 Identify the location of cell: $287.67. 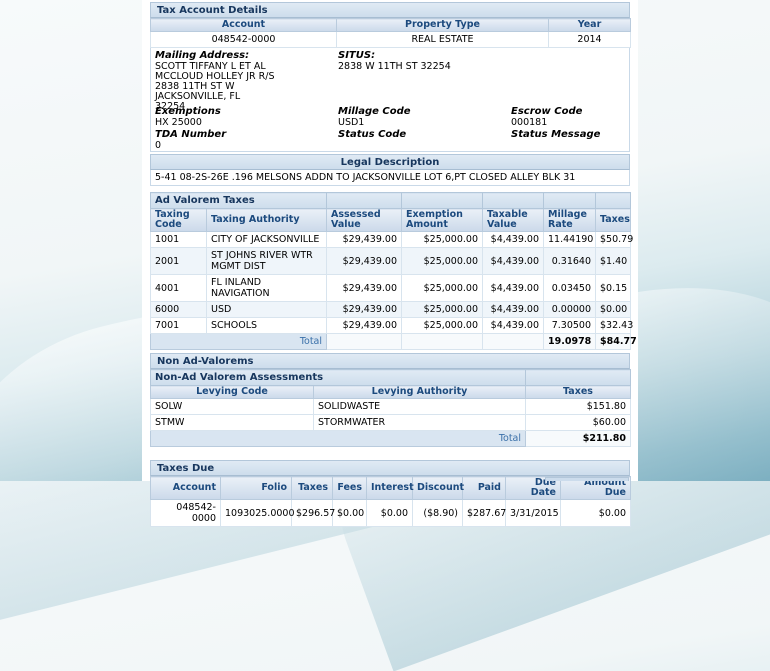
(484, 513).